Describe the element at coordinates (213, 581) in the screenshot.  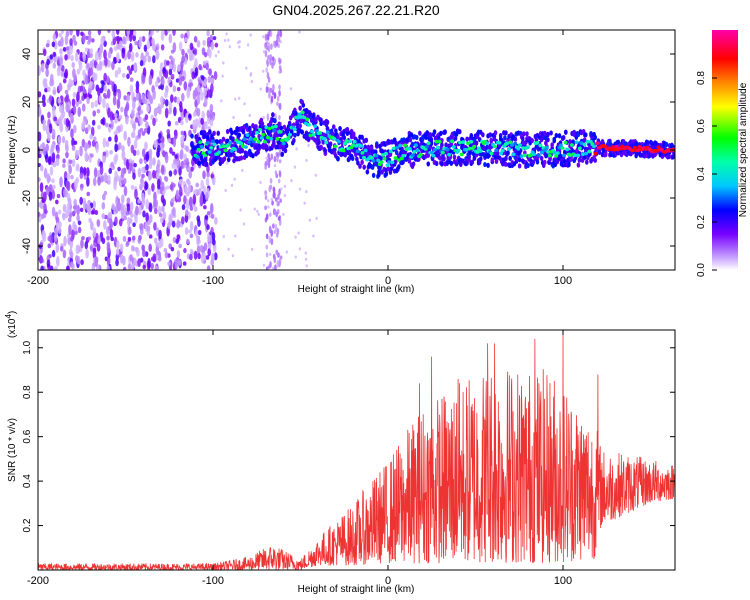
I see `snr-xtick-label: -100` at that location.